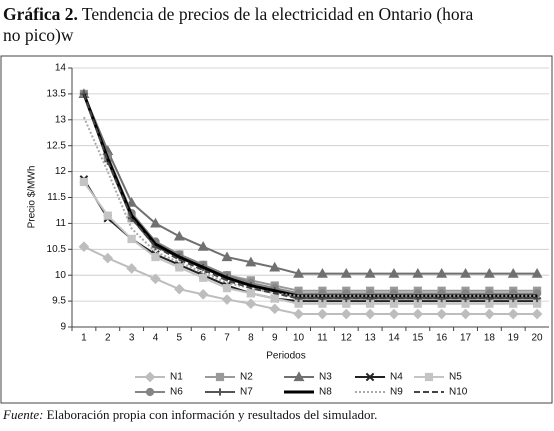 The image size is (554, 431). What do you see at coordinates (299, 338) in the screenshot?
I see `x-tick-label: 10` at bounding box center [299, 338].